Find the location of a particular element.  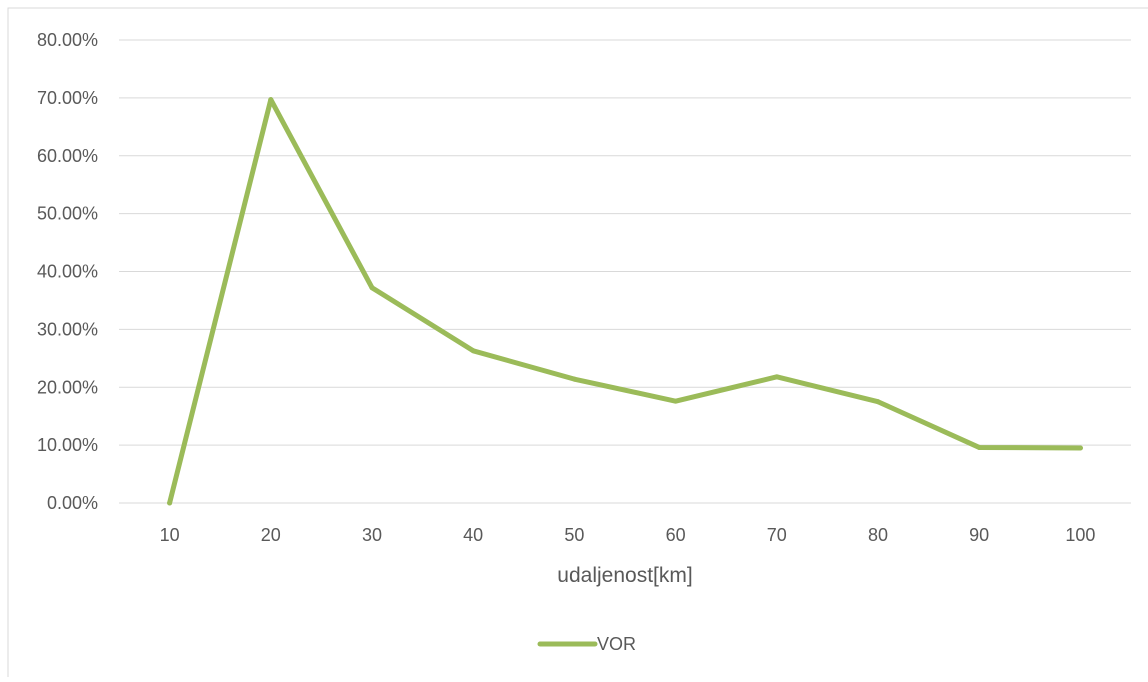

x-axis-title: udaljenost[km] is located at coordinates (624, 575).